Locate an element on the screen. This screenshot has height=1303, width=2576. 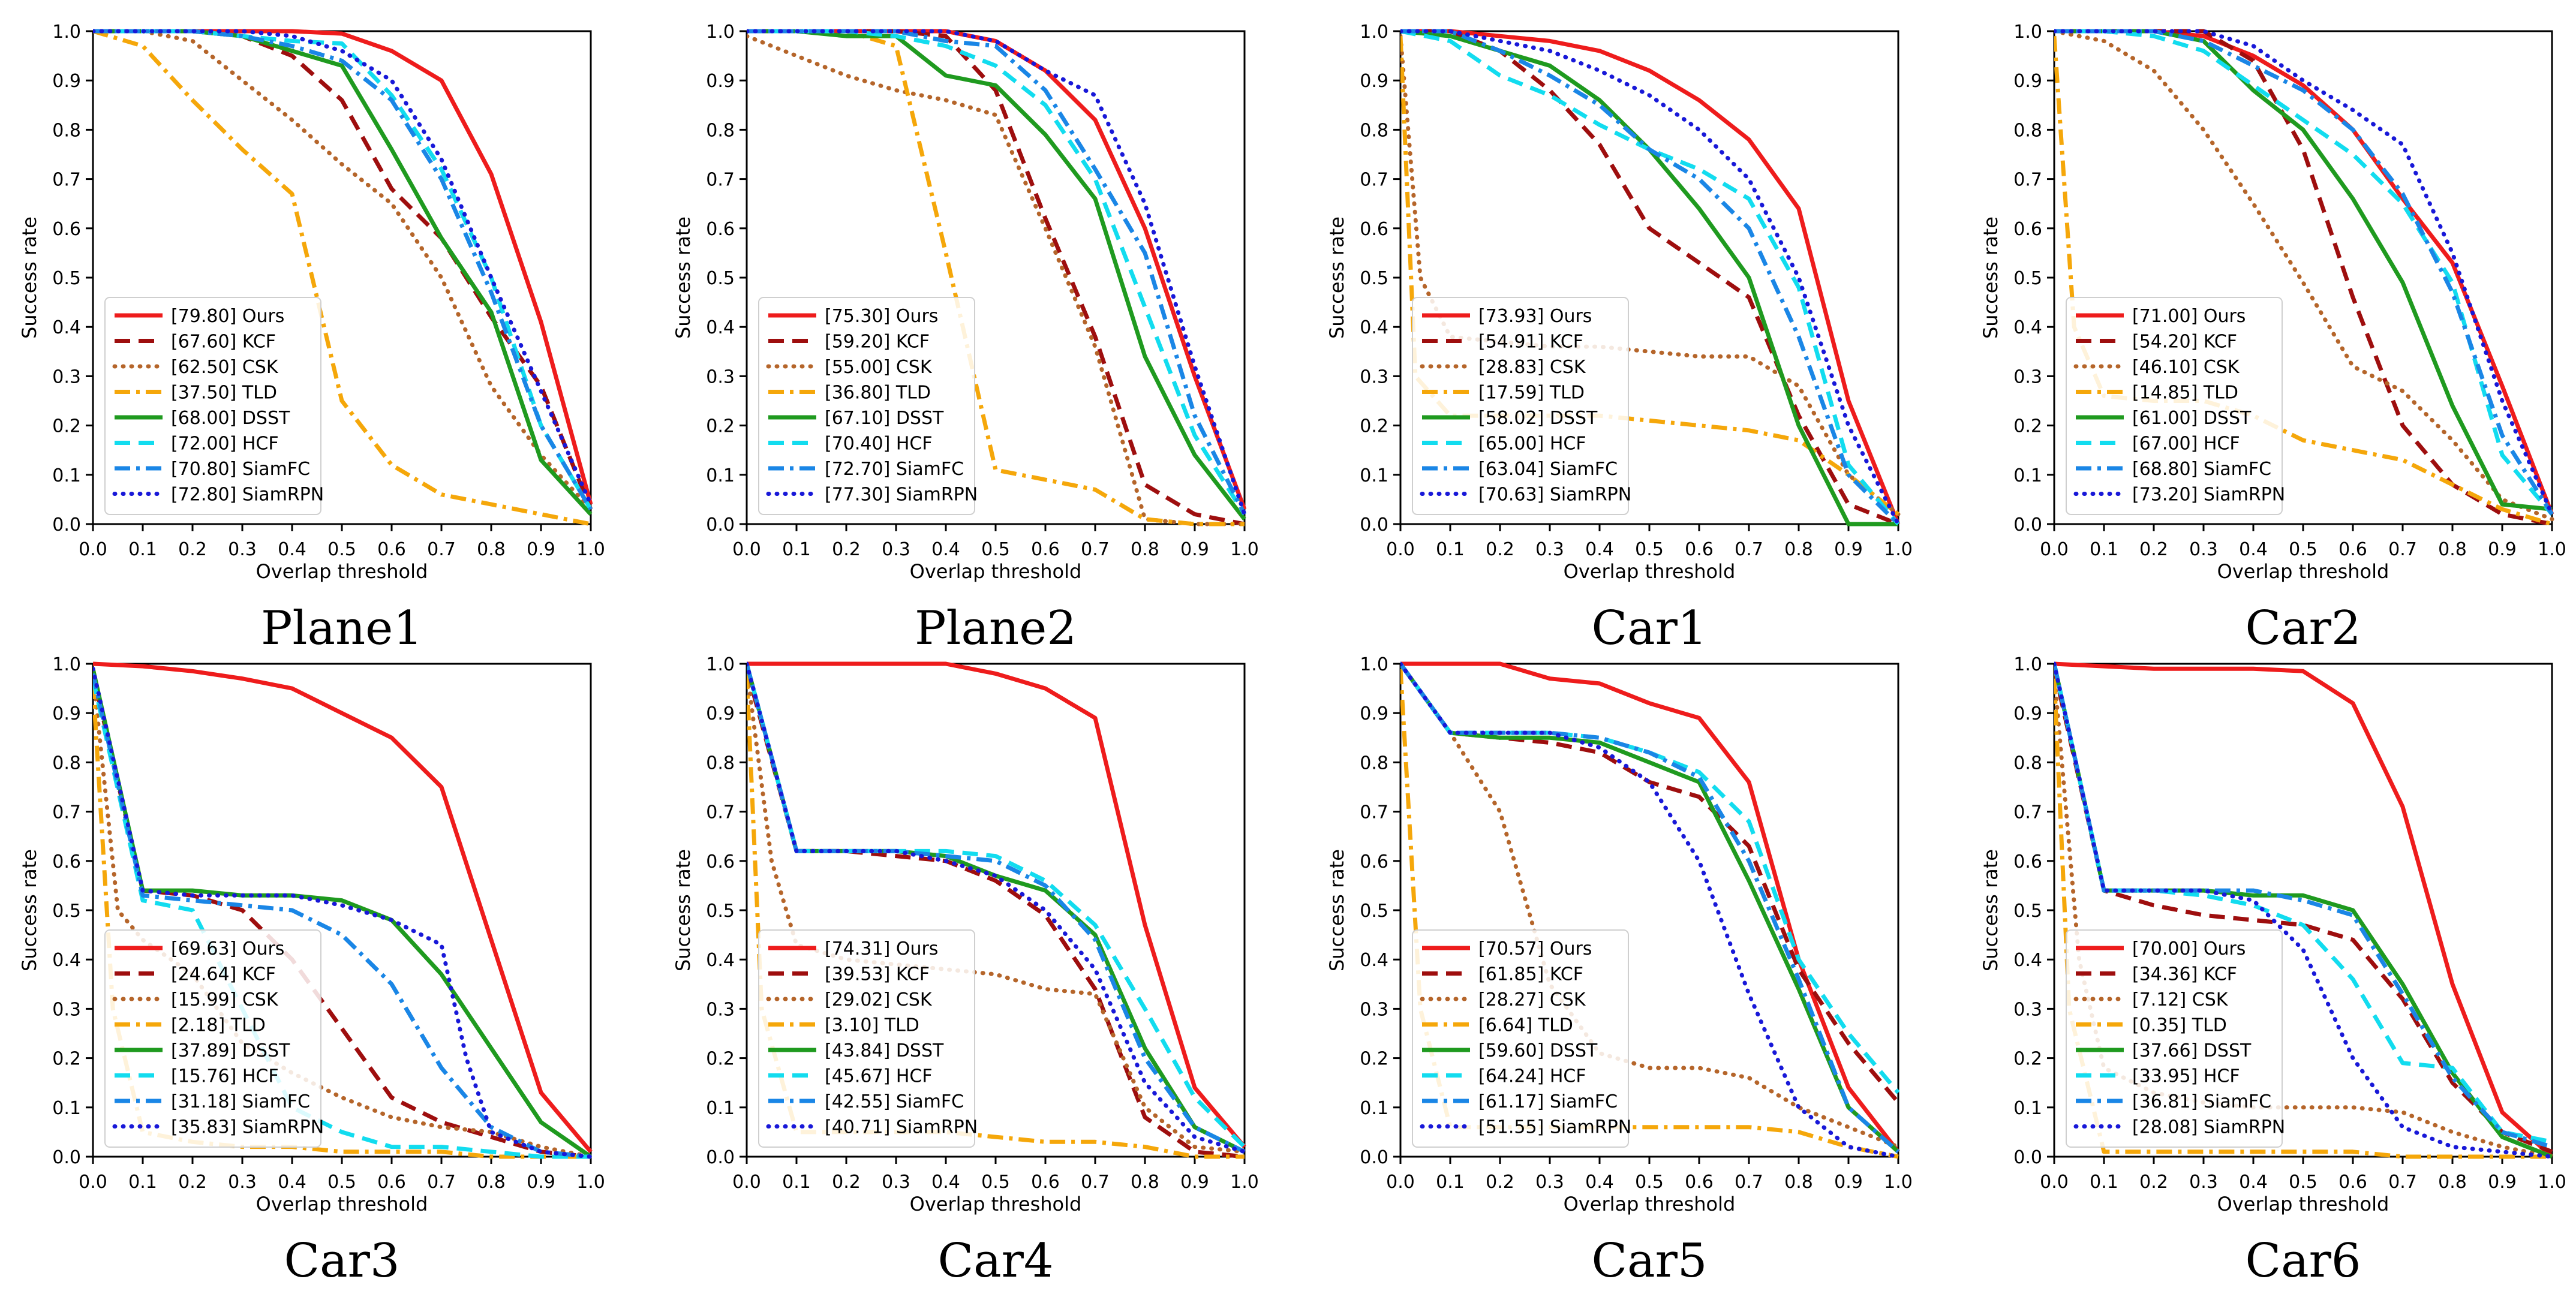
legend-entry: [54.91] KCF is located at coordinates (1531, 342).